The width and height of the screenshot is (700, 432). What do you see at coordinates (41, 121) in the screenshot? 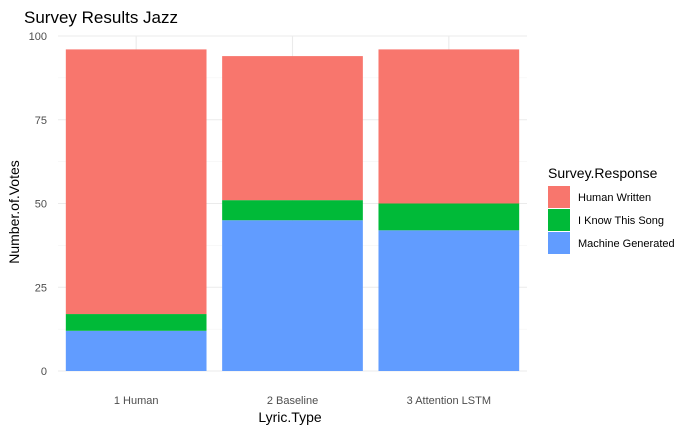
I see `y-tick-label: 75` at bounding box center [41, 121].